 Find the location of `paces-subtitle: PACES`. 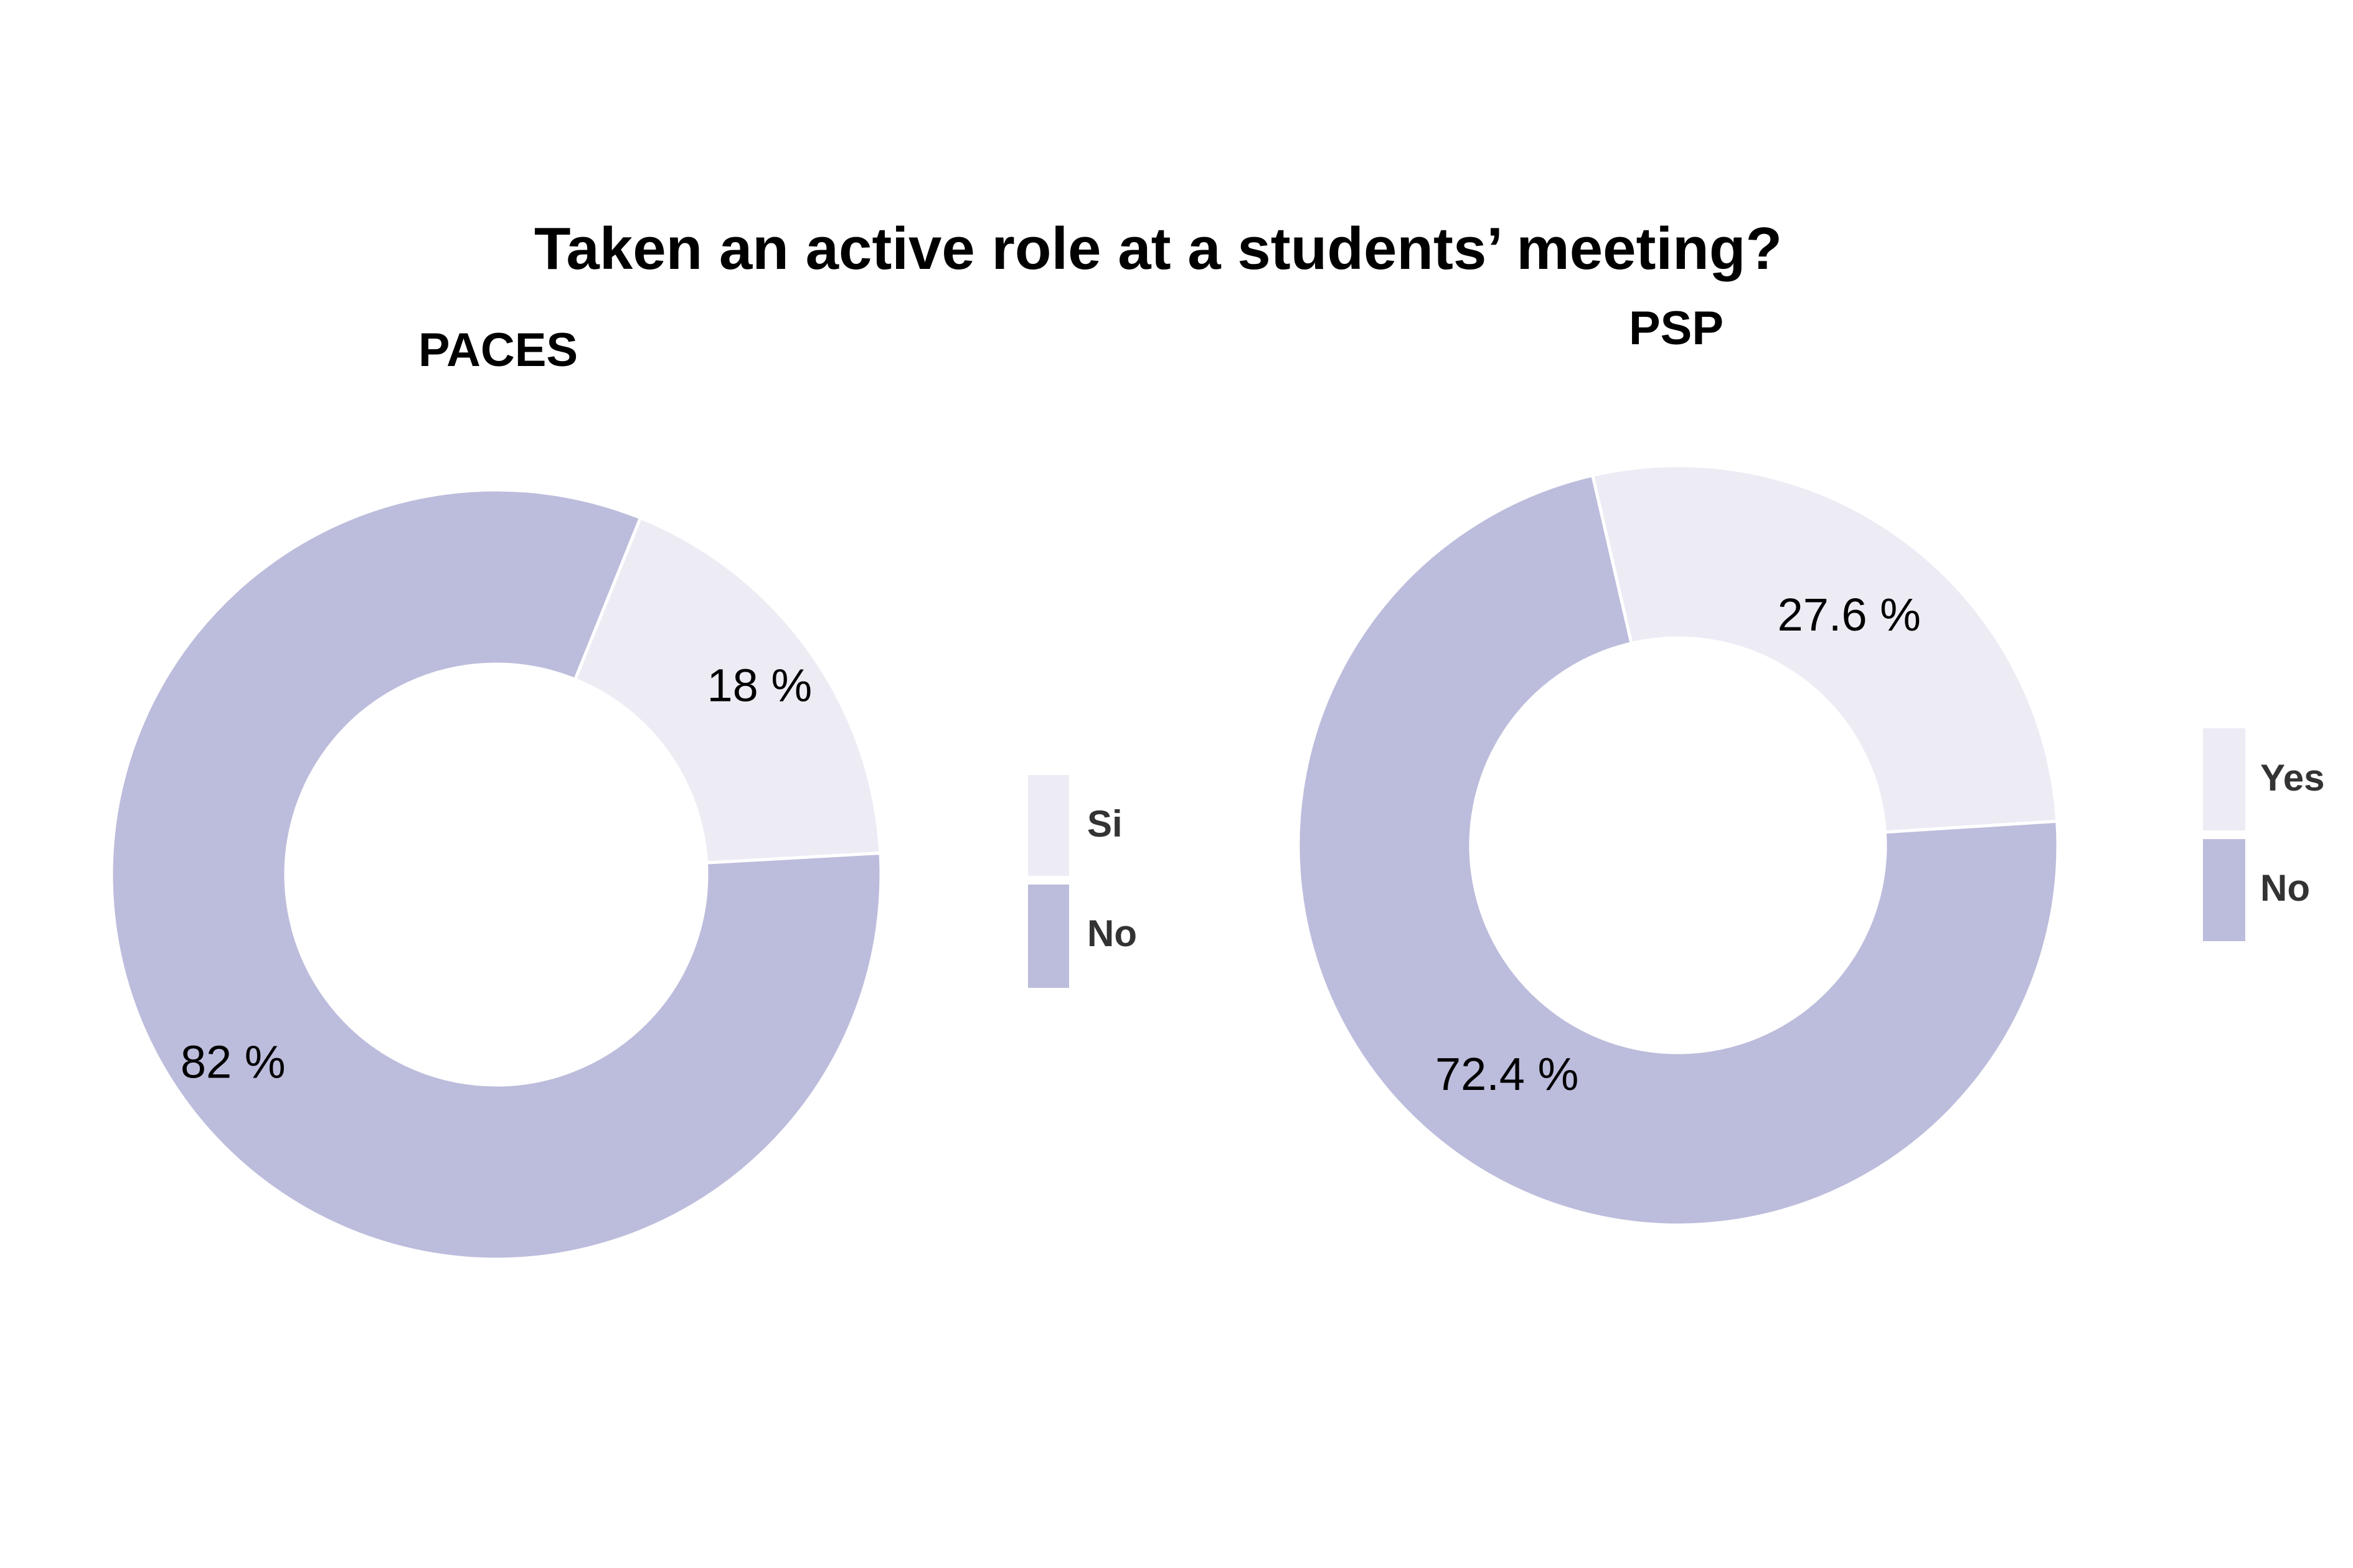

paces-subtitle: PACES is located at coordinates (498, 350).